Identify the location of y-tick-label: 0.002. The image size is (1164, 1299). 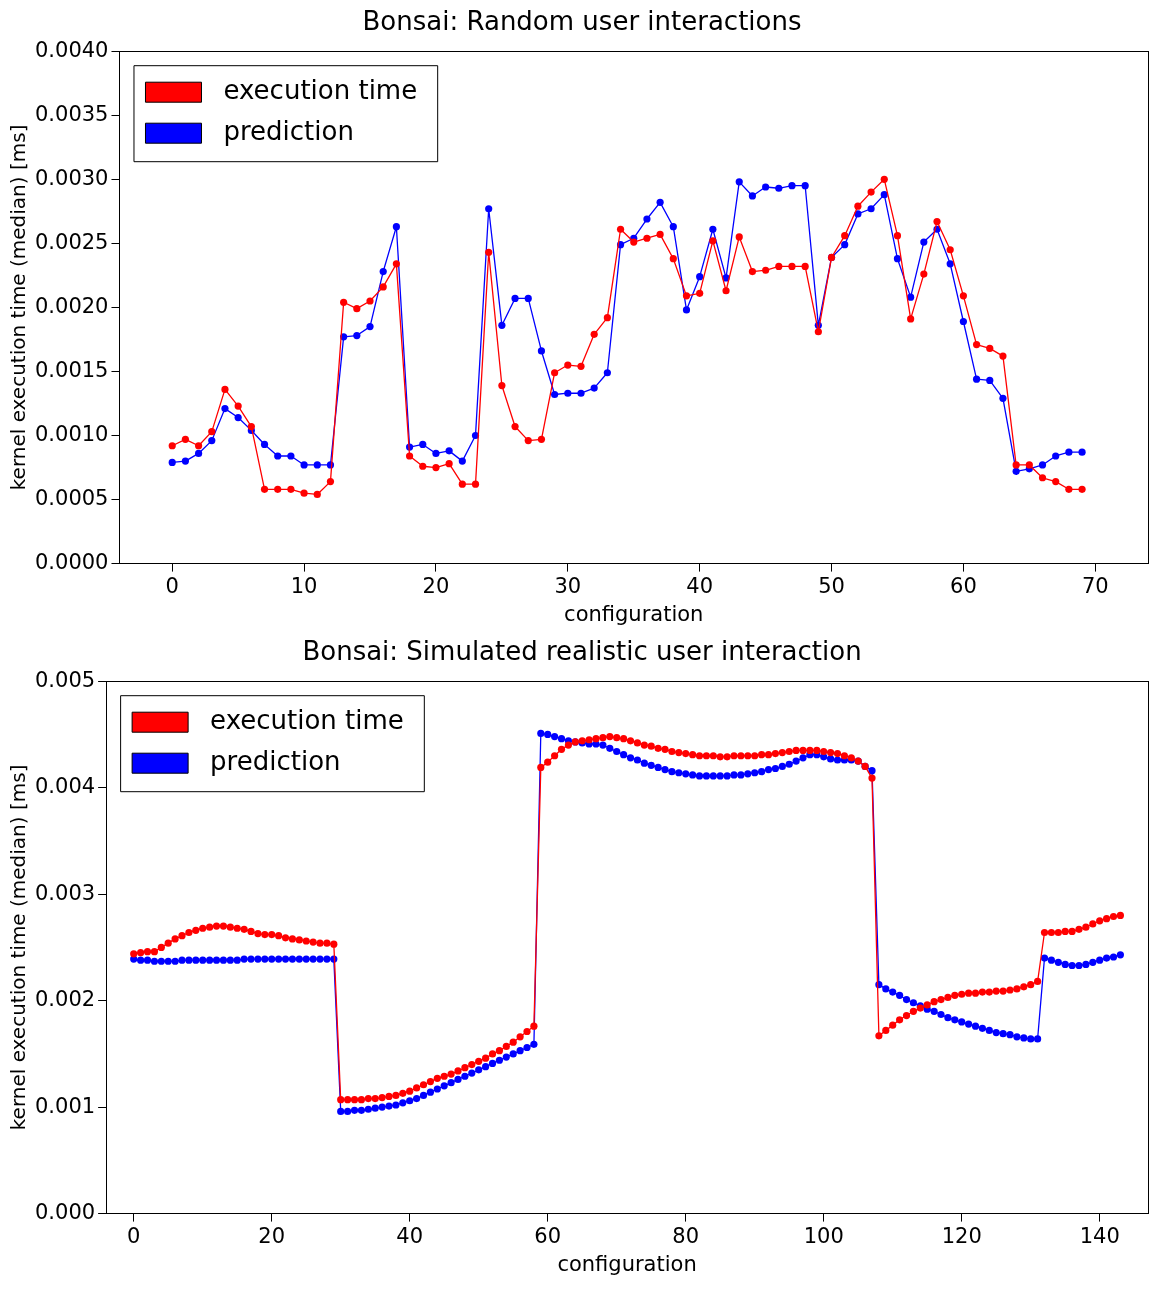
(65, 999).